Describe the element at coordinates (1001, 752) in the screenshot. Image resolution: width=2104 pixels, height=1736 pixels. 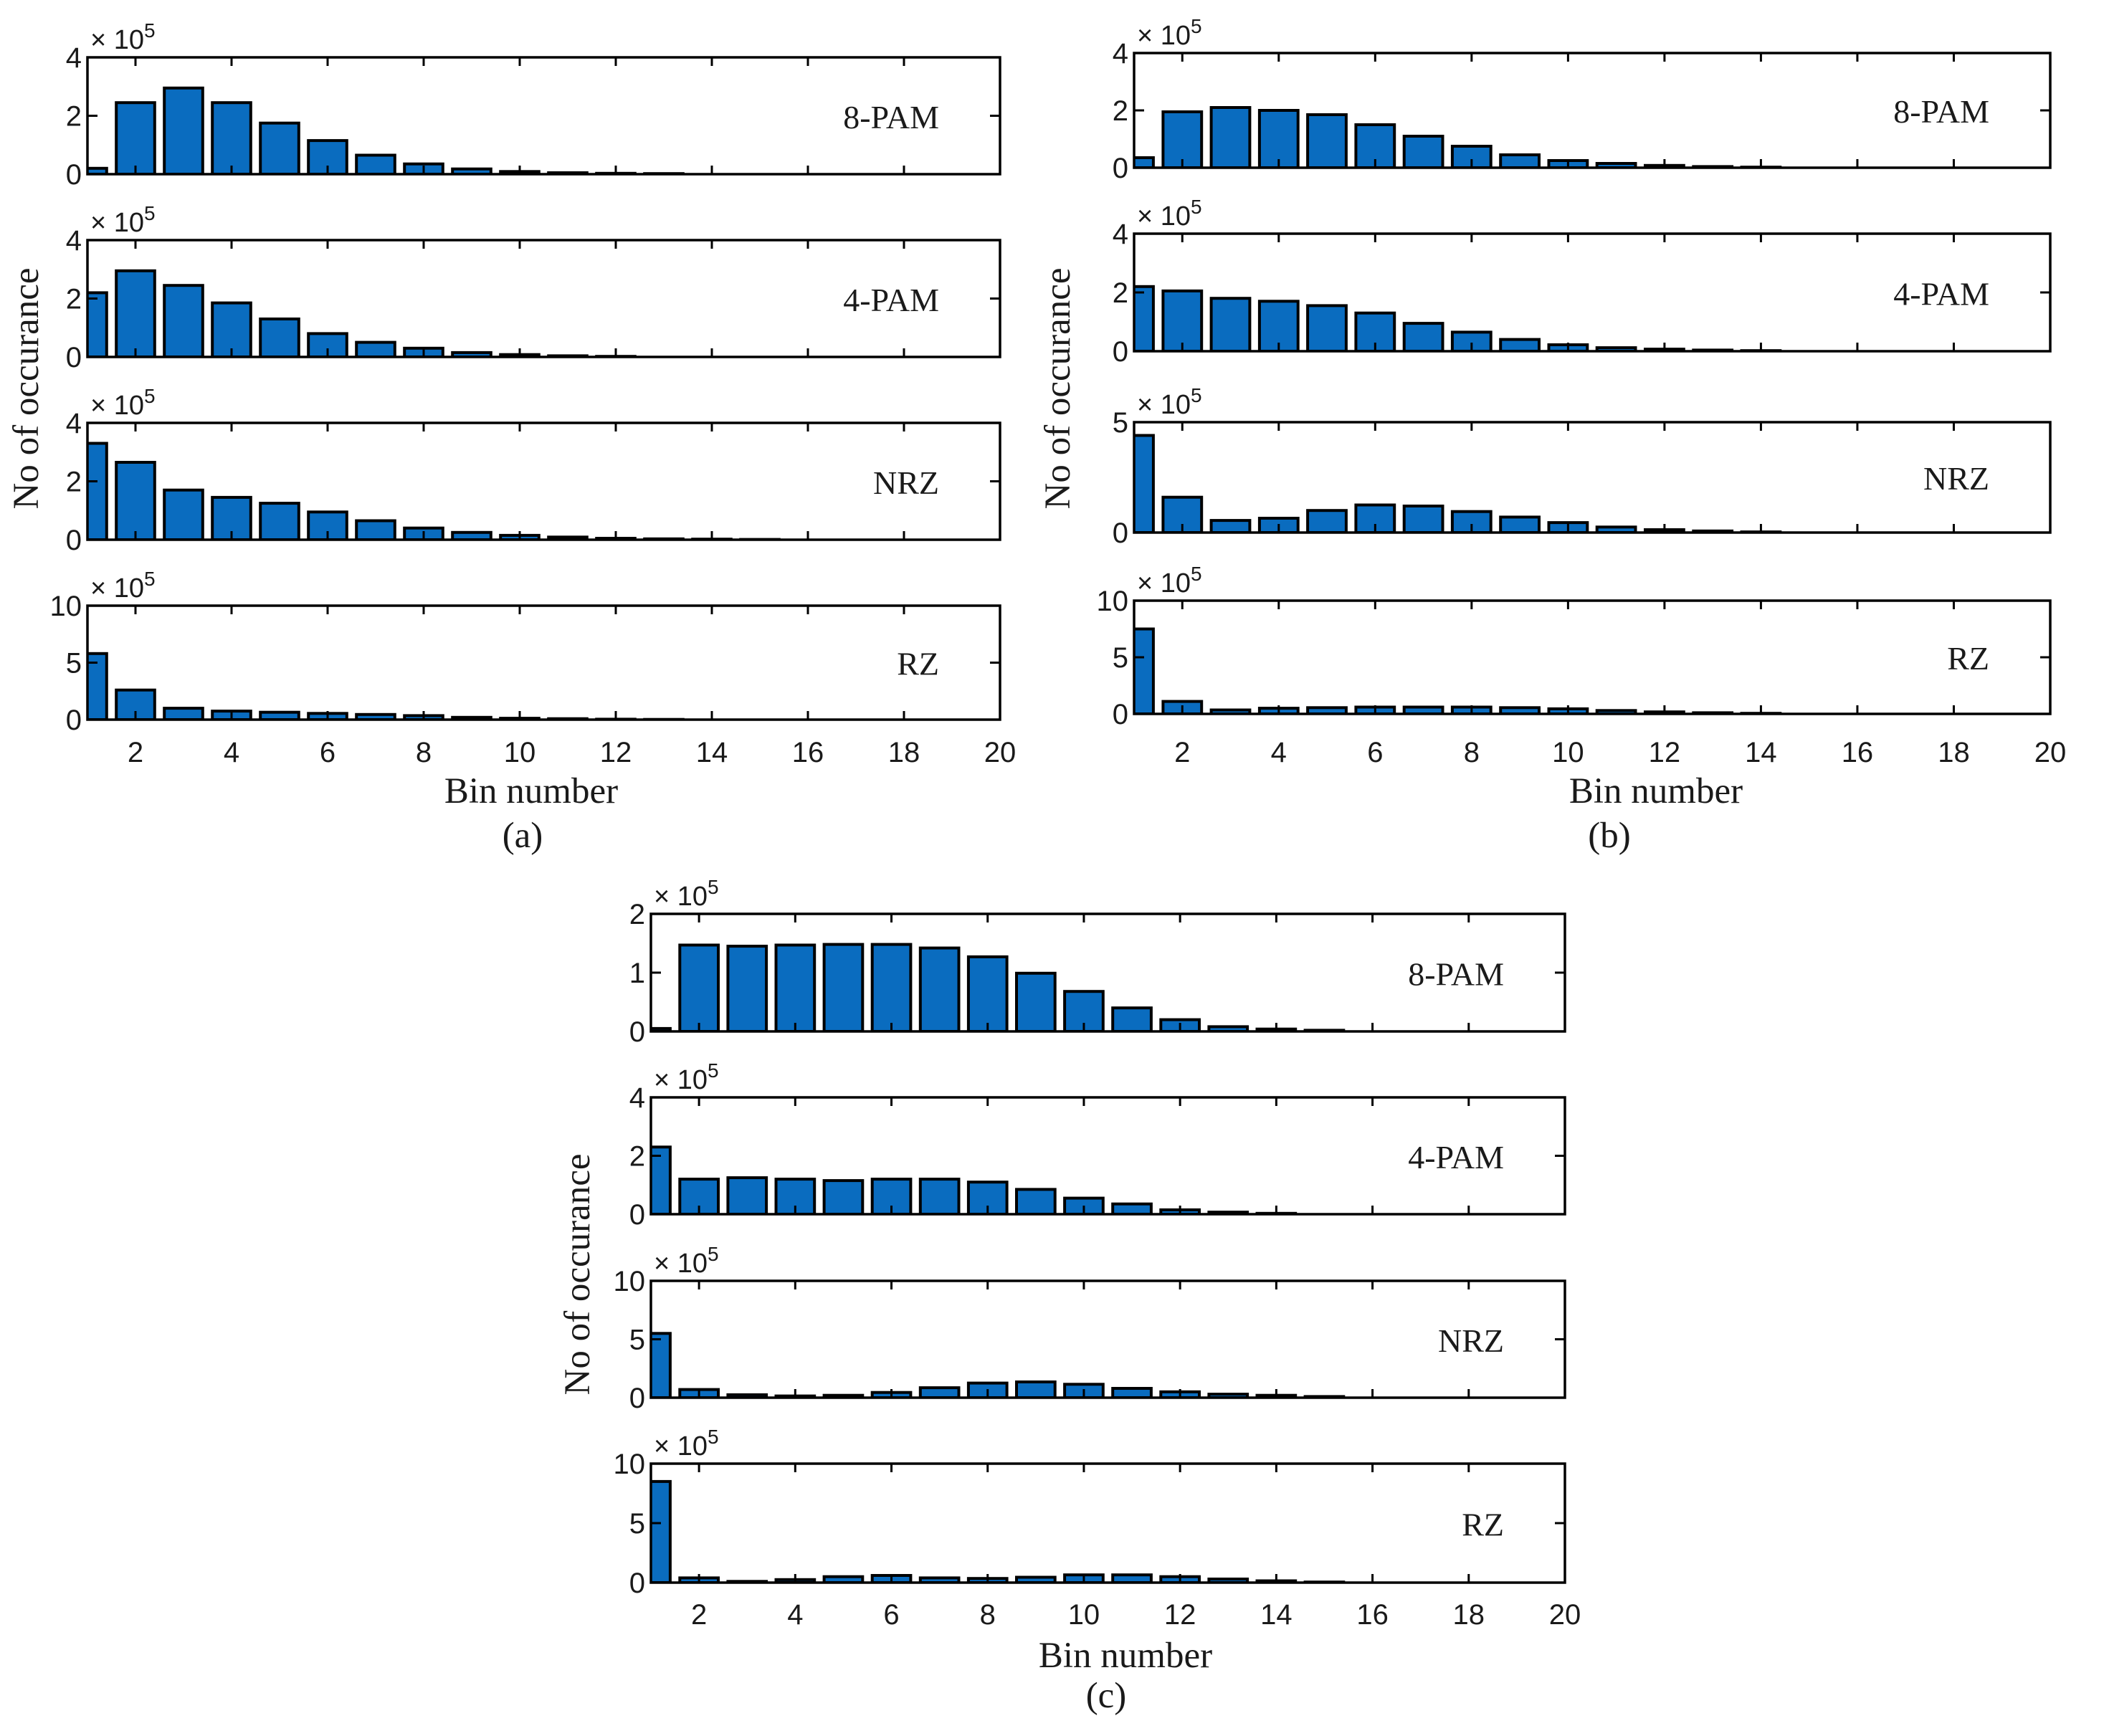
I see `x-tick-label: 20` at that location.